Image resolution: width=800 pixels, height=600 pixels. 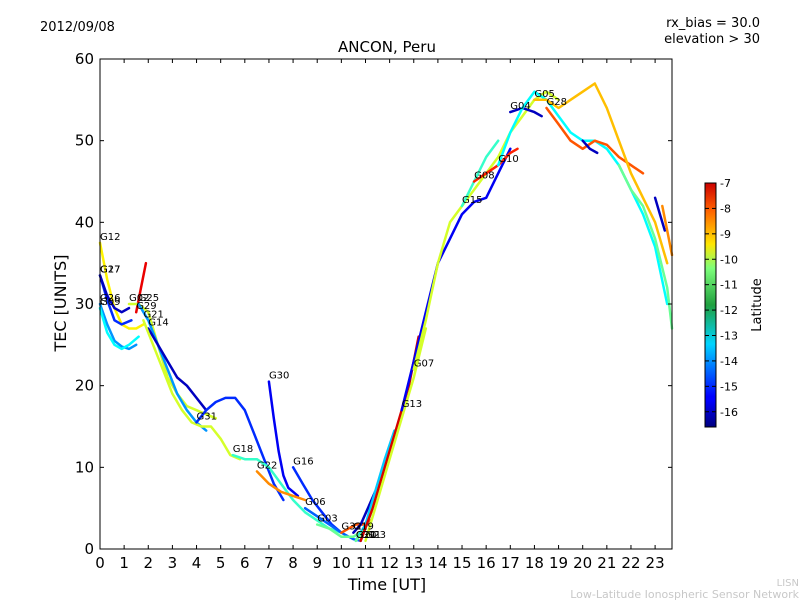 What do you see at coordinates (84, 141) in the screenshot?
I see `y-tick-label: 50` at bounding box center [84, 141].